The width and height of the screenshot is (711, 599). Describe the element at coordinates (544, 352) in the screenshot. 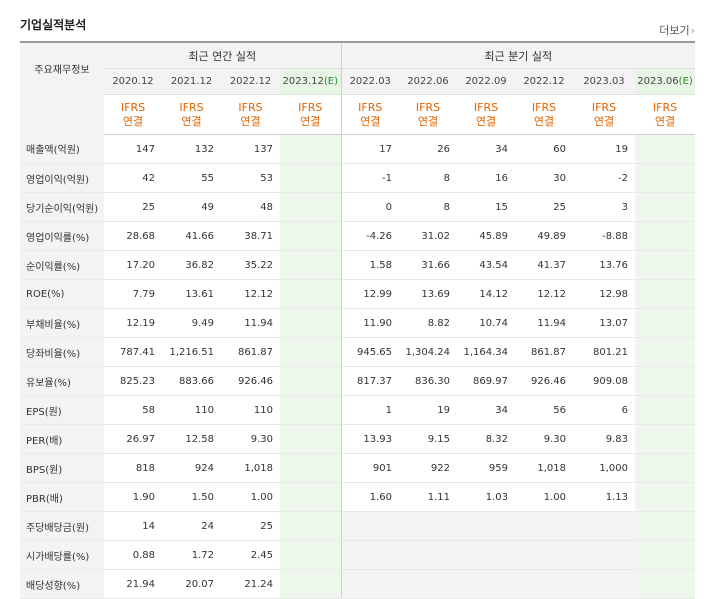

I see `table-cell: 861.87` at that location.